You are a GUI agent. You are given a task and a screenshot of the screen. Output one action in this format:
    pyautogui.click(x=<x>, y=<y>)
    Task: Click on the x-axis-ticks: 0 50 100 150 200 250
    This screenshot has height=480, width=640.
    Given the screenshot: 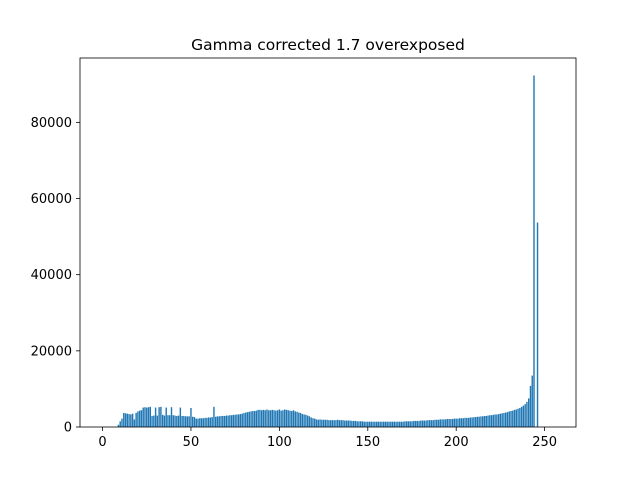 What is the action you would take?
    pyautogui.click(x=327, y=438)
    